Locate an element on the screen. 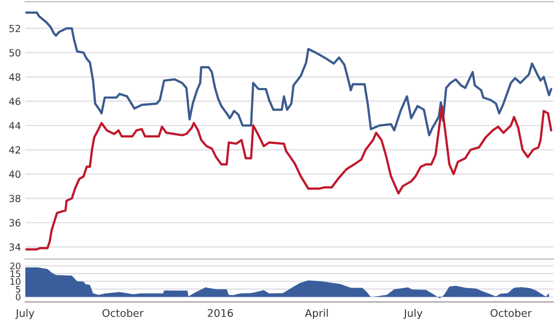 Image resolution: width=560 pixels, height=330 pixels. y-tick-label: 44 is located at coordinates (14, 126).